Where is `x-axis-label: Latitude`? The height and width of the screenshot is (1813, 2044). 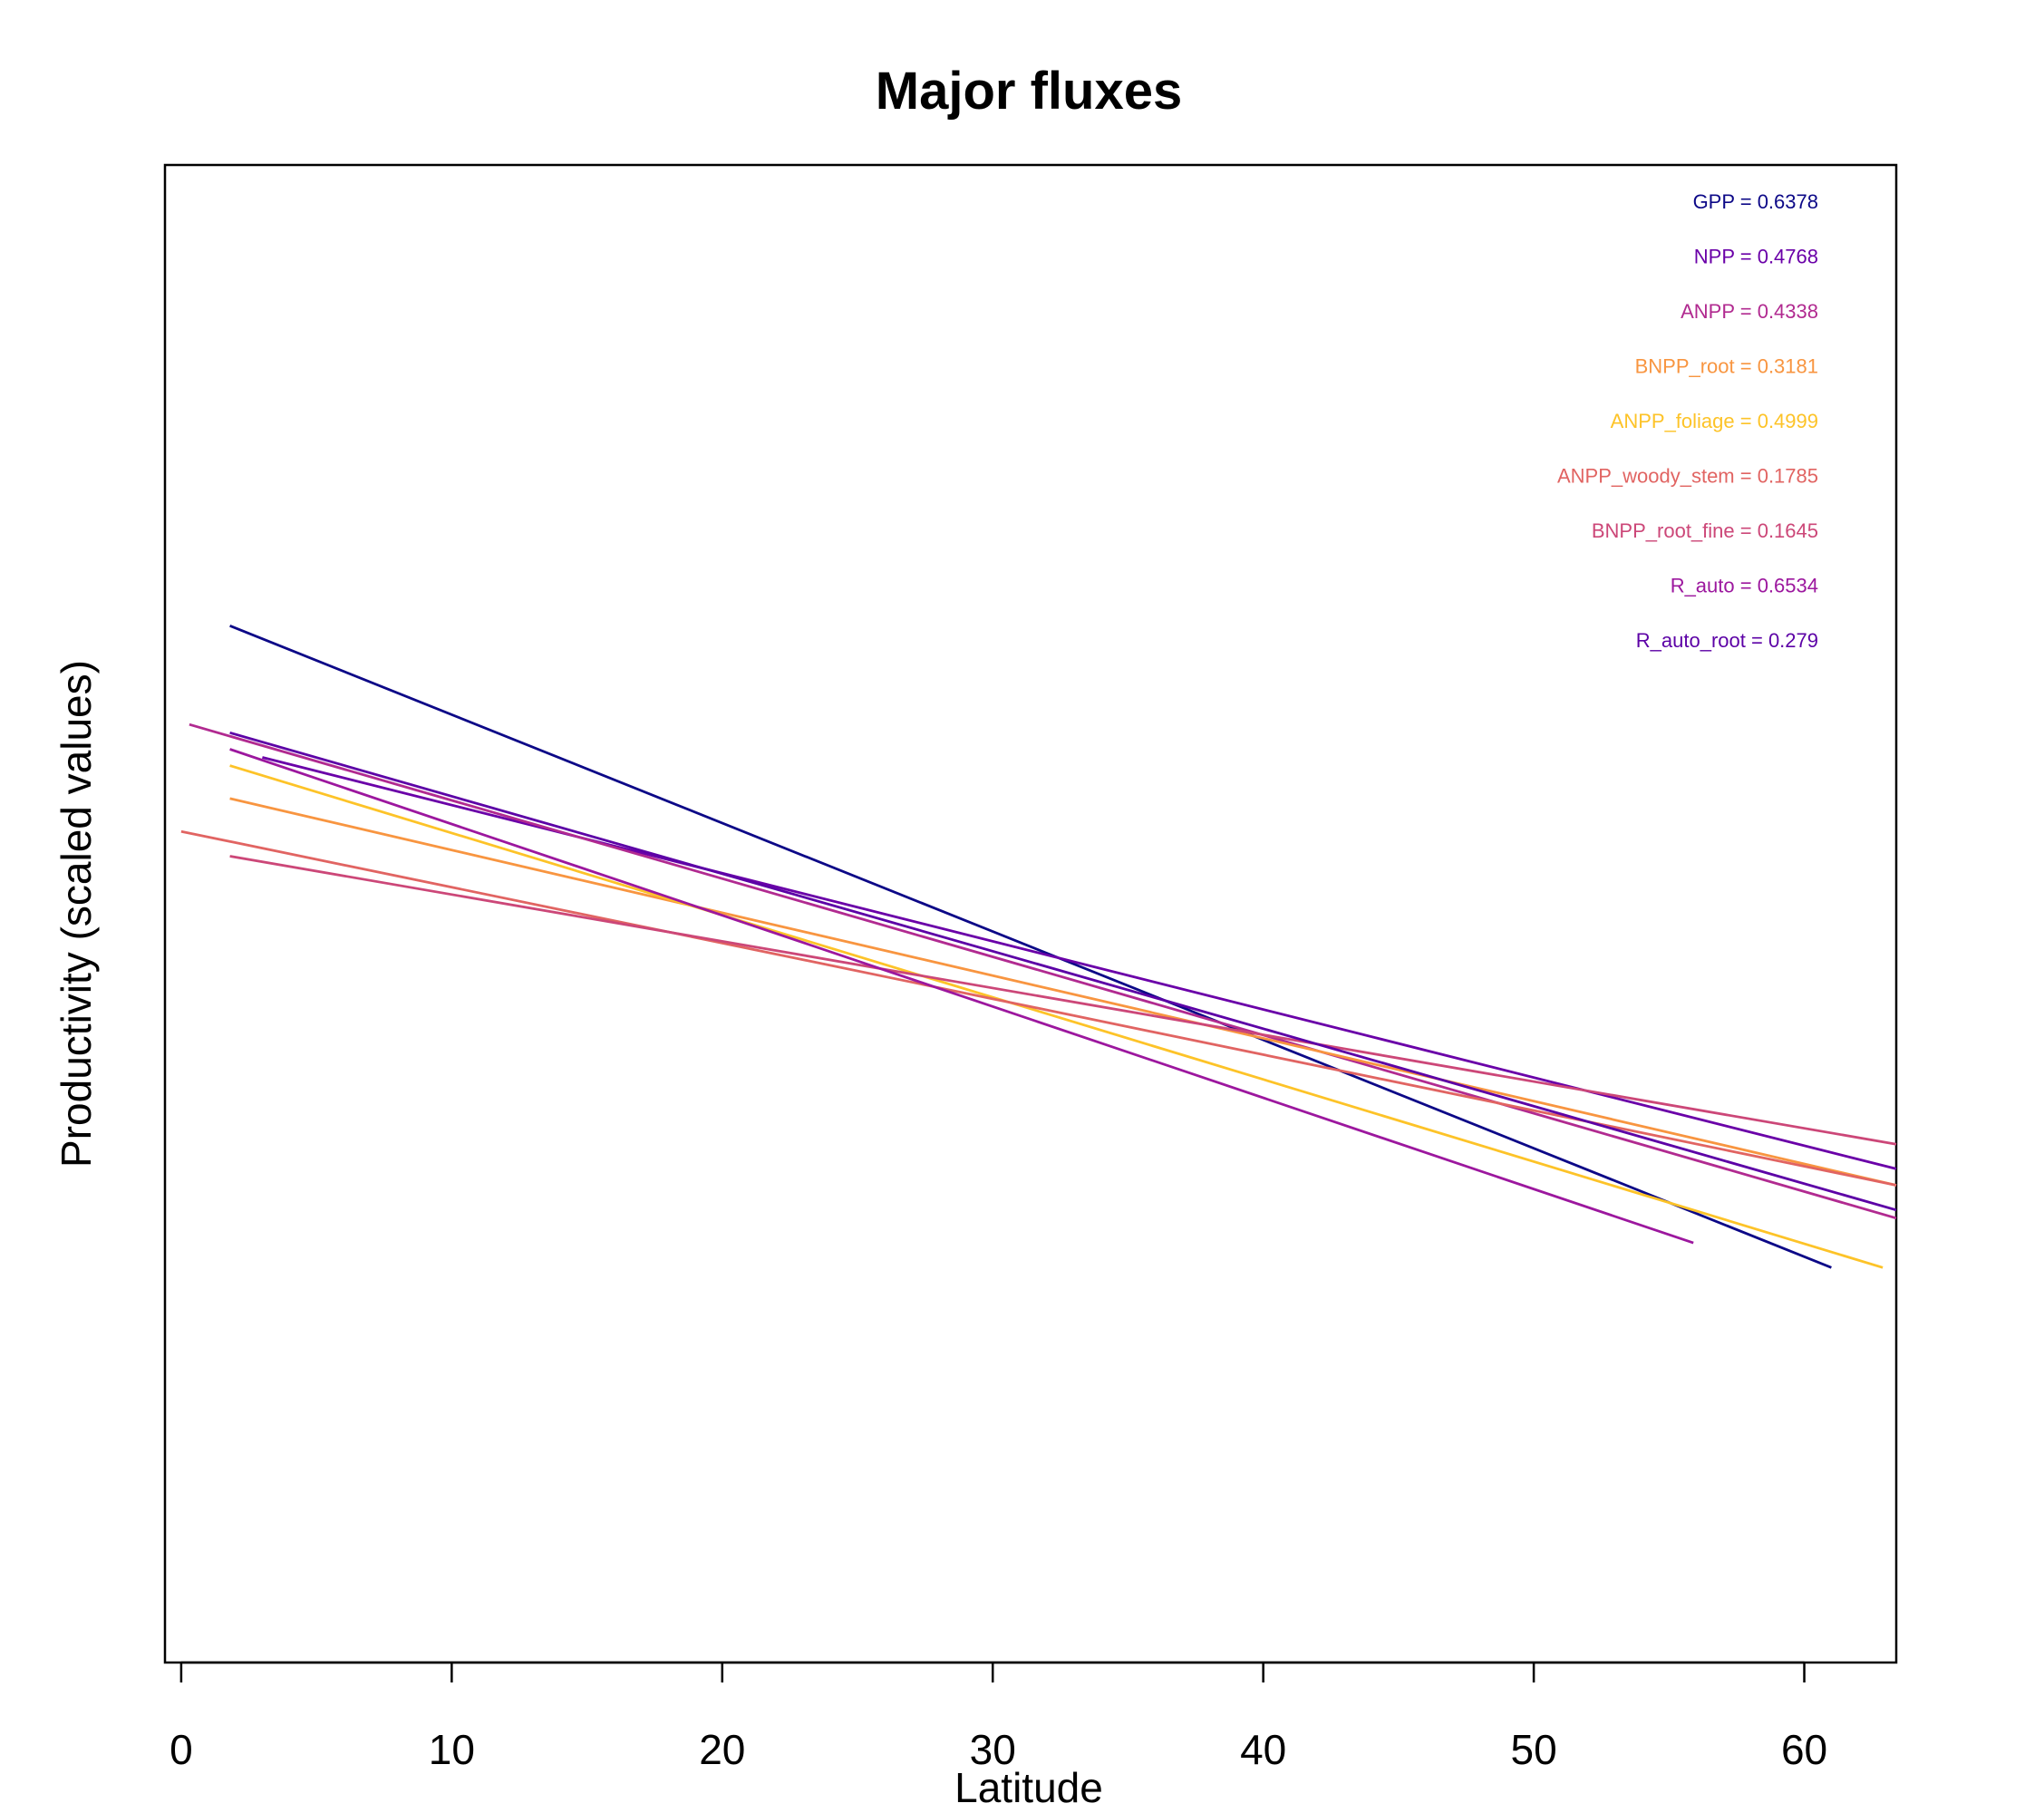 x-axis-label: Latitude is located at coordinates (1028, 1787).